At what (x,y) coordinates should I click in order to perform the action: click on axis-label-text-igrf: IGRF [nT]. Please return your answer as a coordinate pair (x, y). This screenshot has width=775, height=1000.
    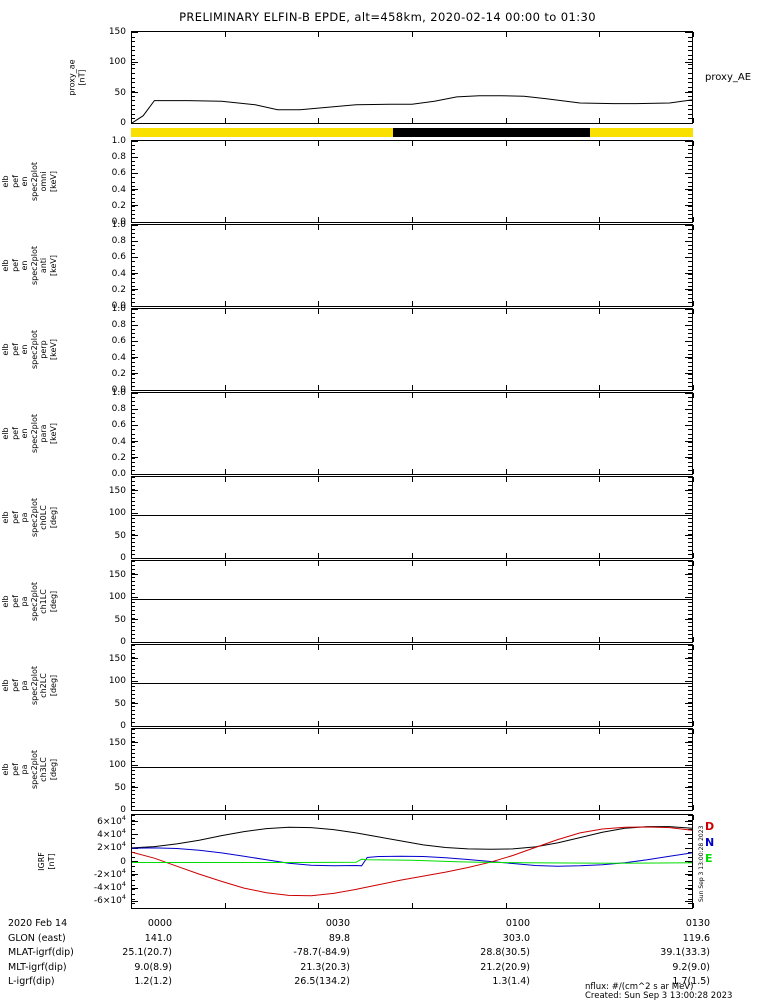
    Looking at the image, I should click on (46, 861).